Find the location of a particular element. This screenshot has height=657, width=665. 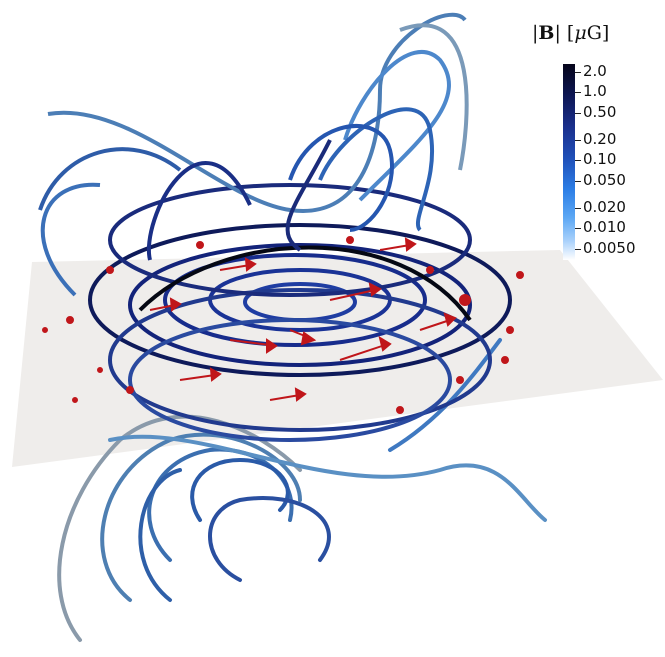

colorbar-title-b: B is located at coordinates (546, 33).